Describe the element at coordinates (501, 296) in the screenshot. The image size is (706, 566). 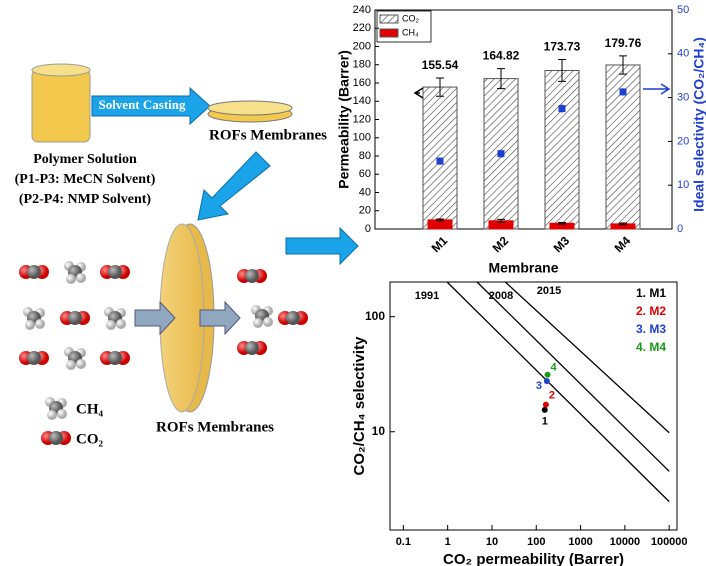
I see `bound-label: 2008` at that location.